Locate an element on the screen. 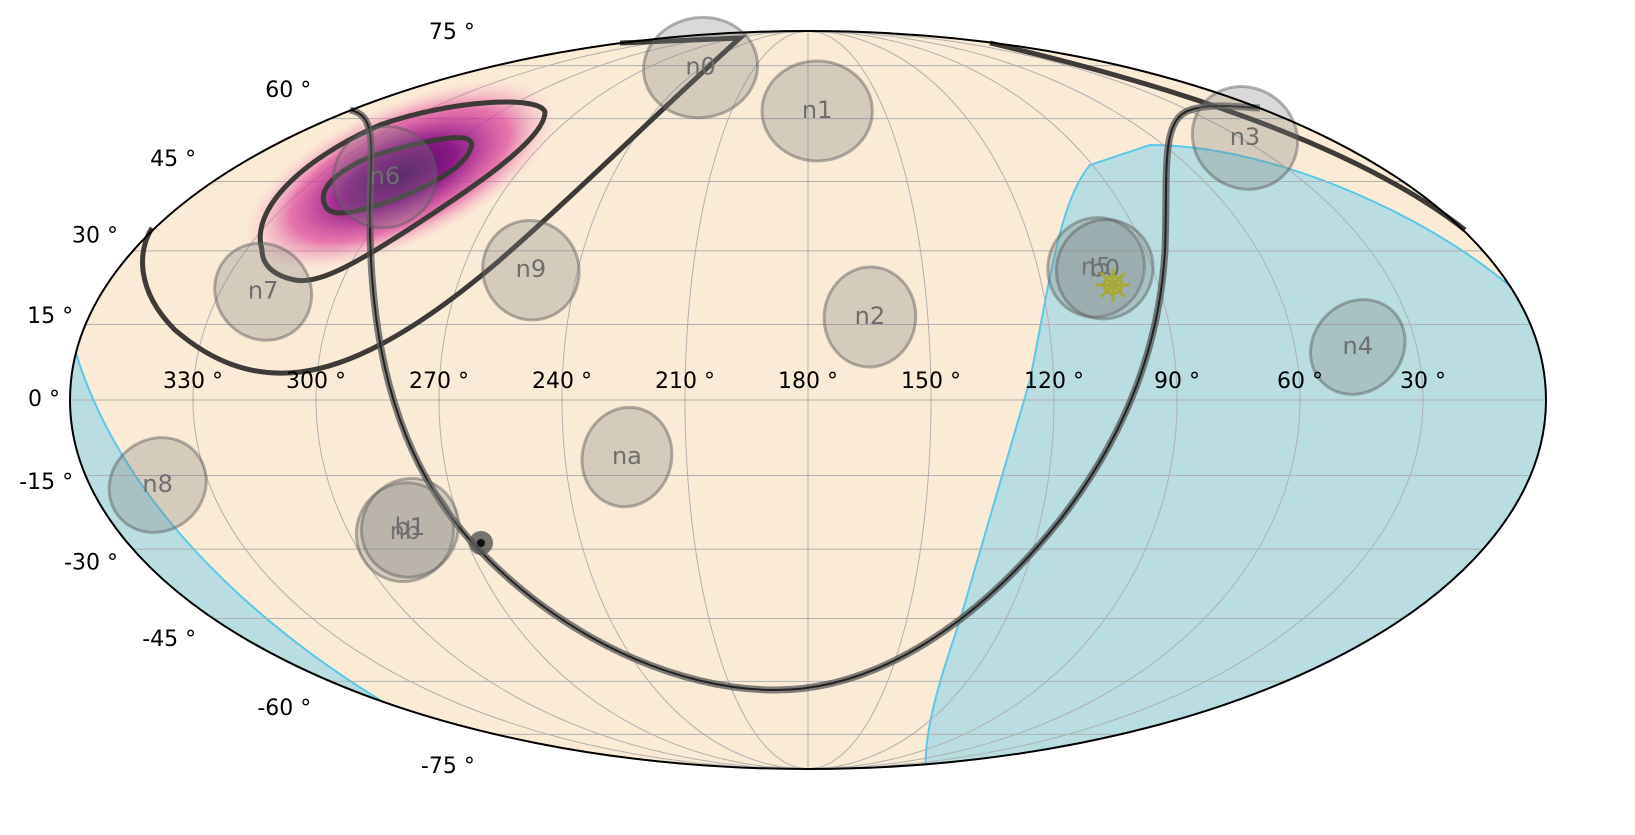 The image size is (1635, 835). detector-label: nb is located at coordinates (405, 531).